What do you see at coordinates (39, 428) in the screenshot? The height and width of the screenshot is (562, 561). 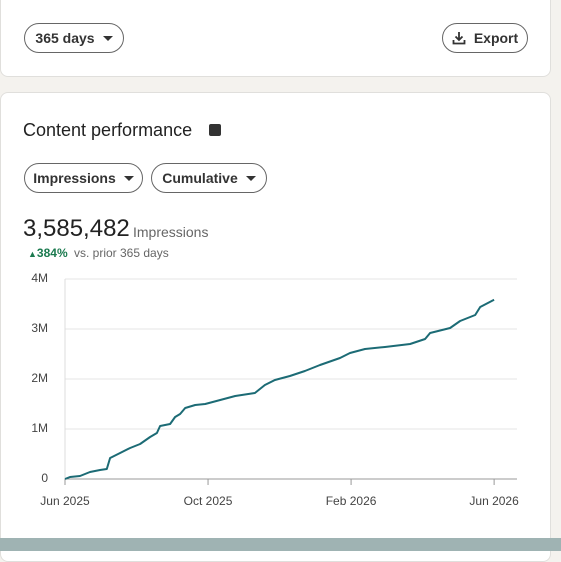 I see `y-tick-label: 1M` at bounding box center [39, 428].